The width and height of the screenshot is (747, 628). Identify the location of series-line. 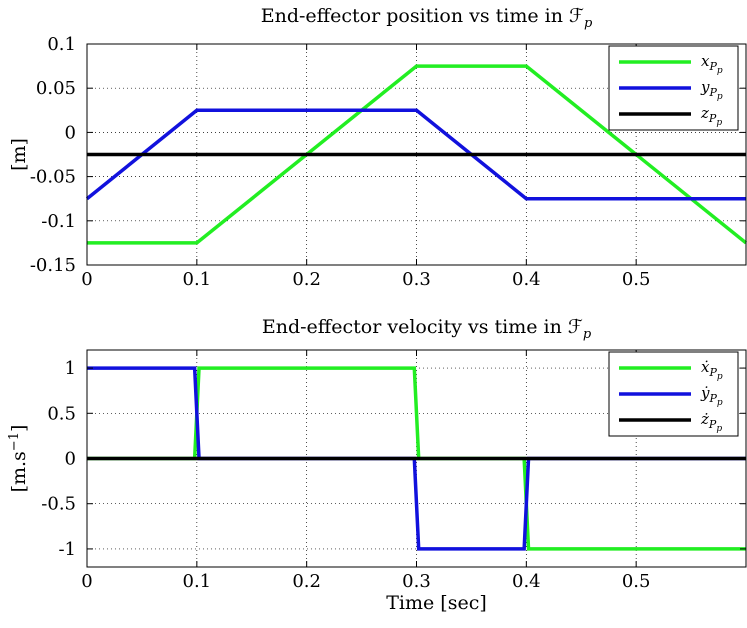
(415, 154).